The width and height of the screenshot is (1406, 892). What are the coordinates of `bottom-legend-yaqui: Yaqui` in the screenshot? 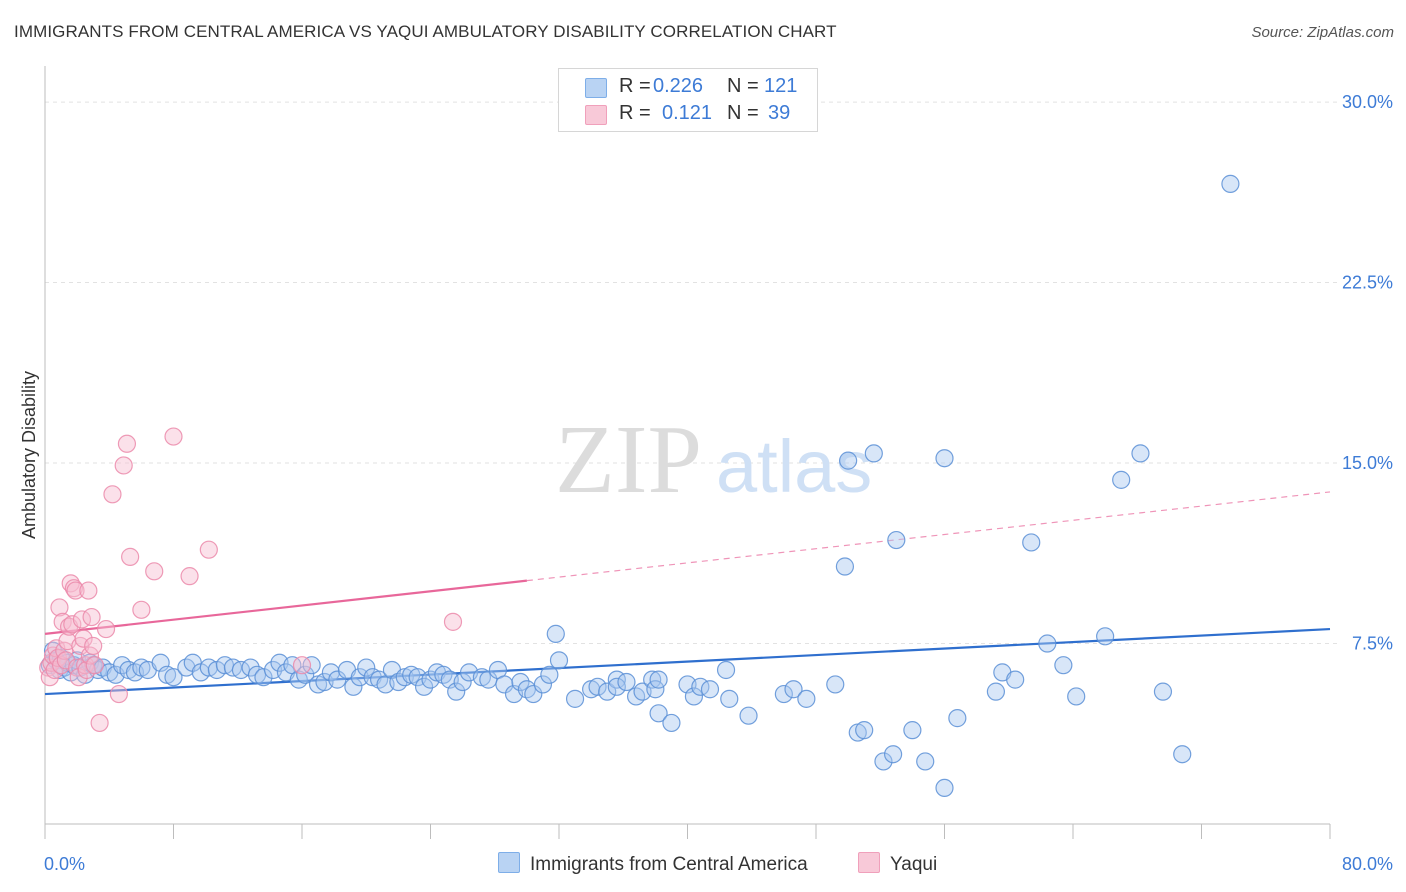 It's located at (897, 864).